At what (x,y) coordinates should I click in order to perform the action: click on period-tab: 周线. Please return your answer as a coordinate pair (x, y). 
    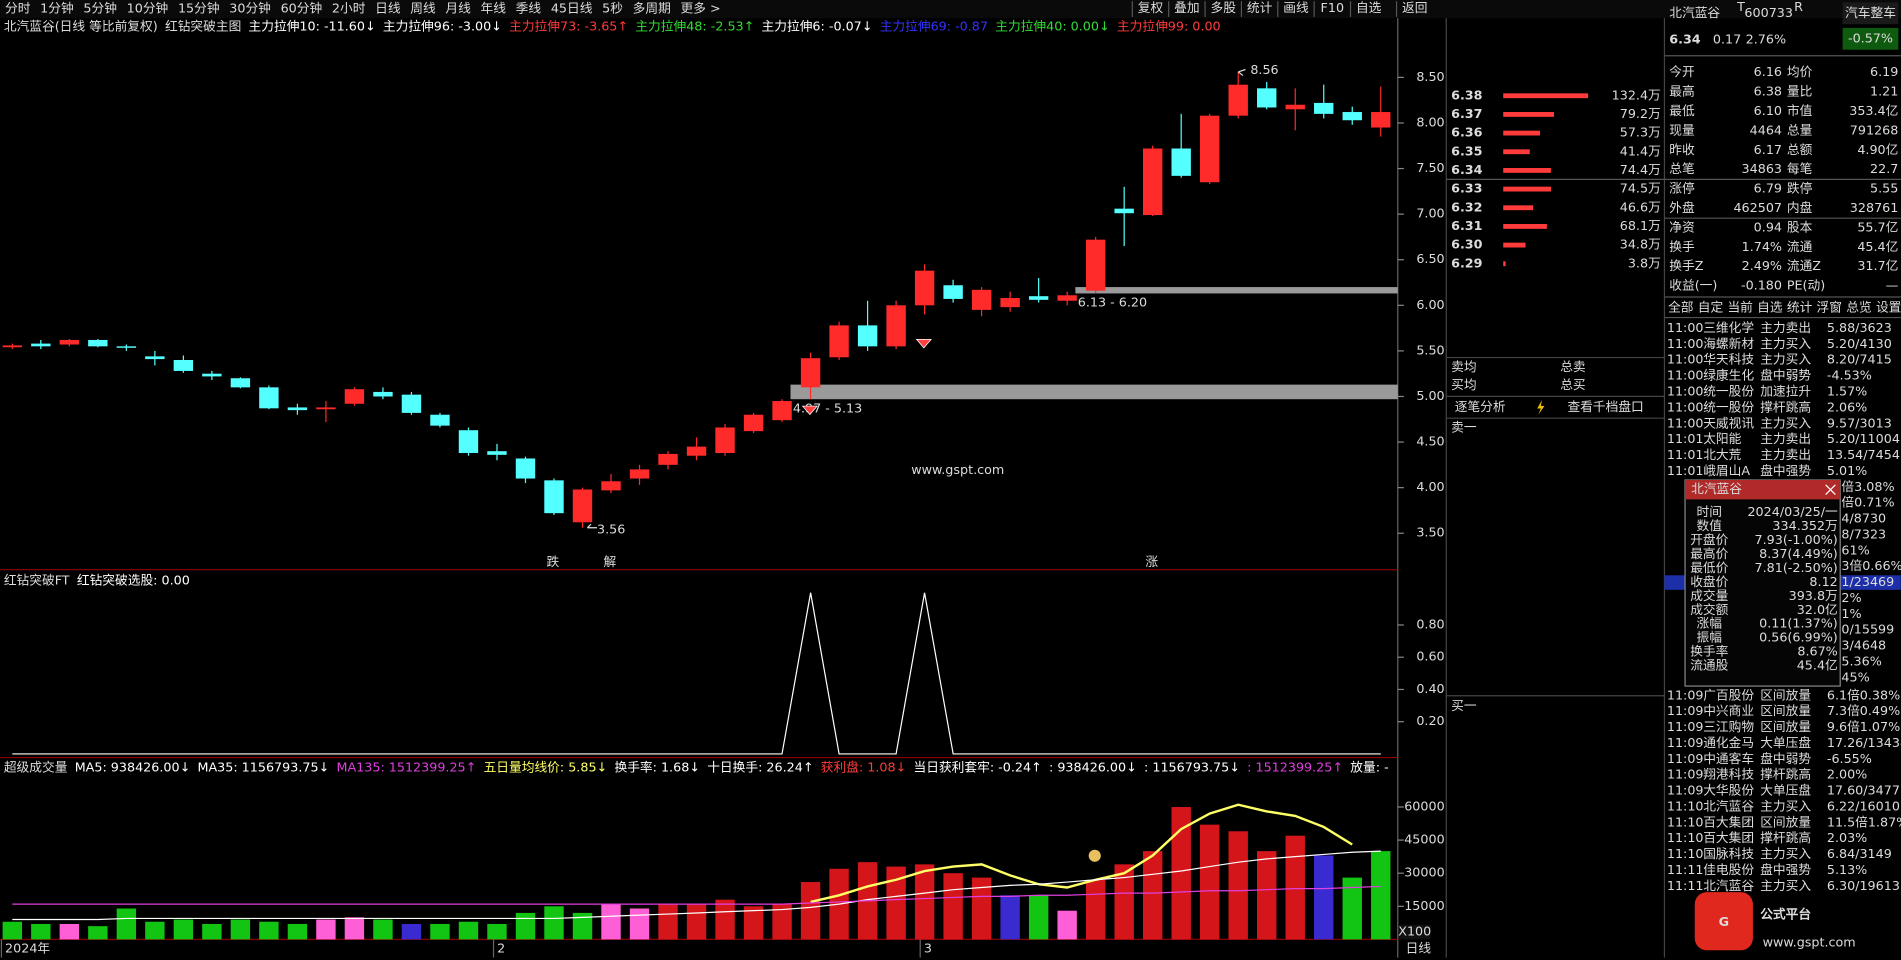
    Looking at the image, I should click on (423, 7).